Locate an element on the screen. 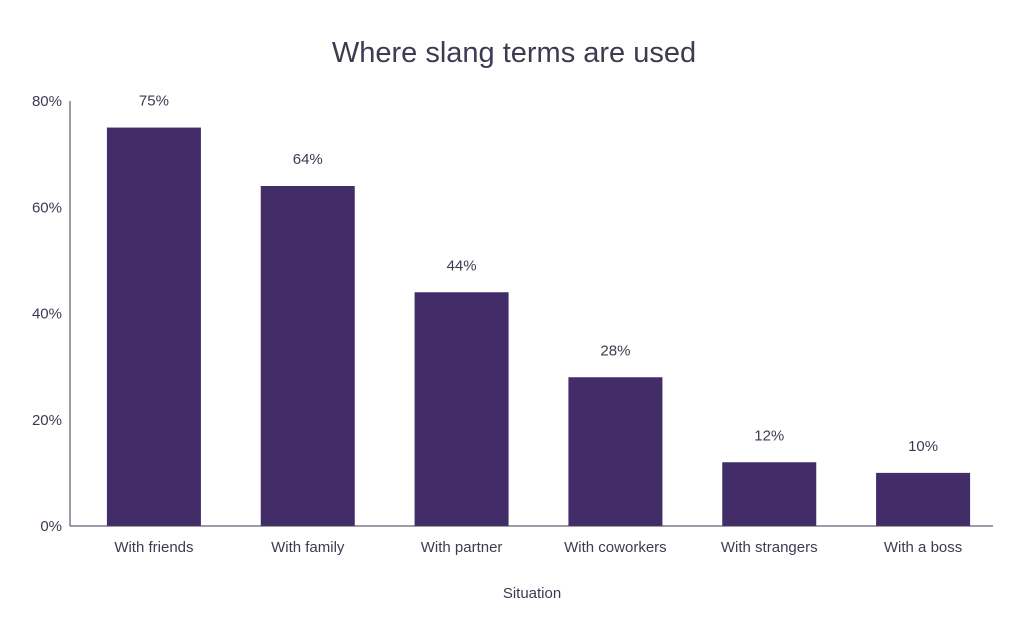 The height and width of the screenshot is (634, 1024). y-tick-label: 20% is located at coordinates (47, 420).